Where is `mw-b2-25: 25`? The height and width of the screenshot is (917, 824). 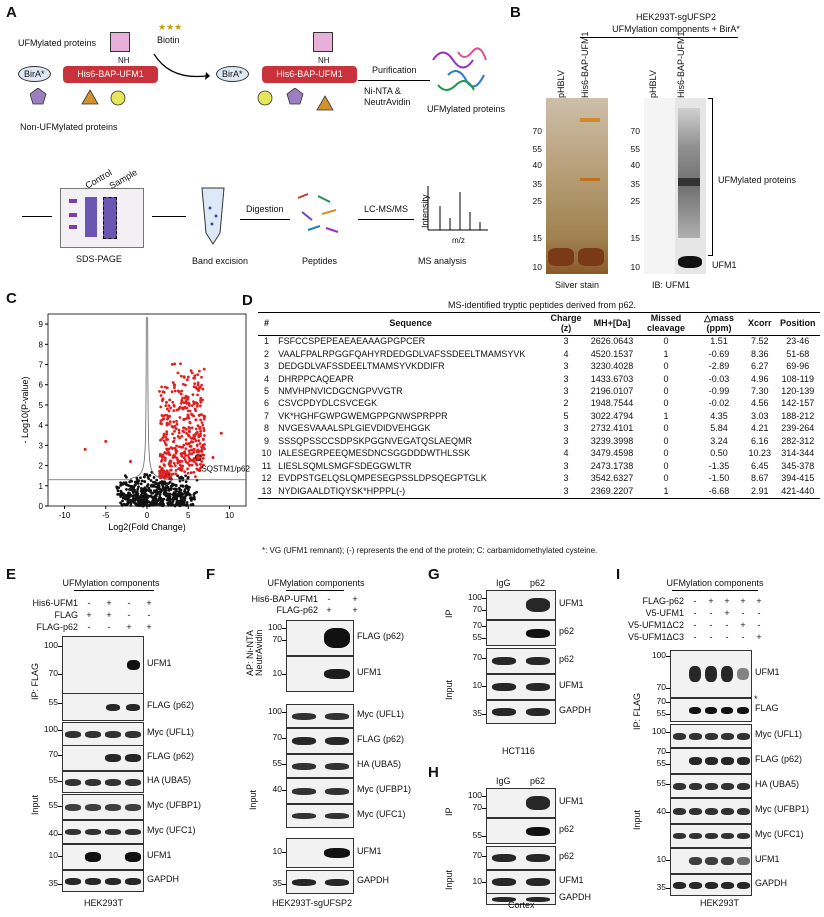 mw-b2-25: 25 is located at coordinates (635, 201).